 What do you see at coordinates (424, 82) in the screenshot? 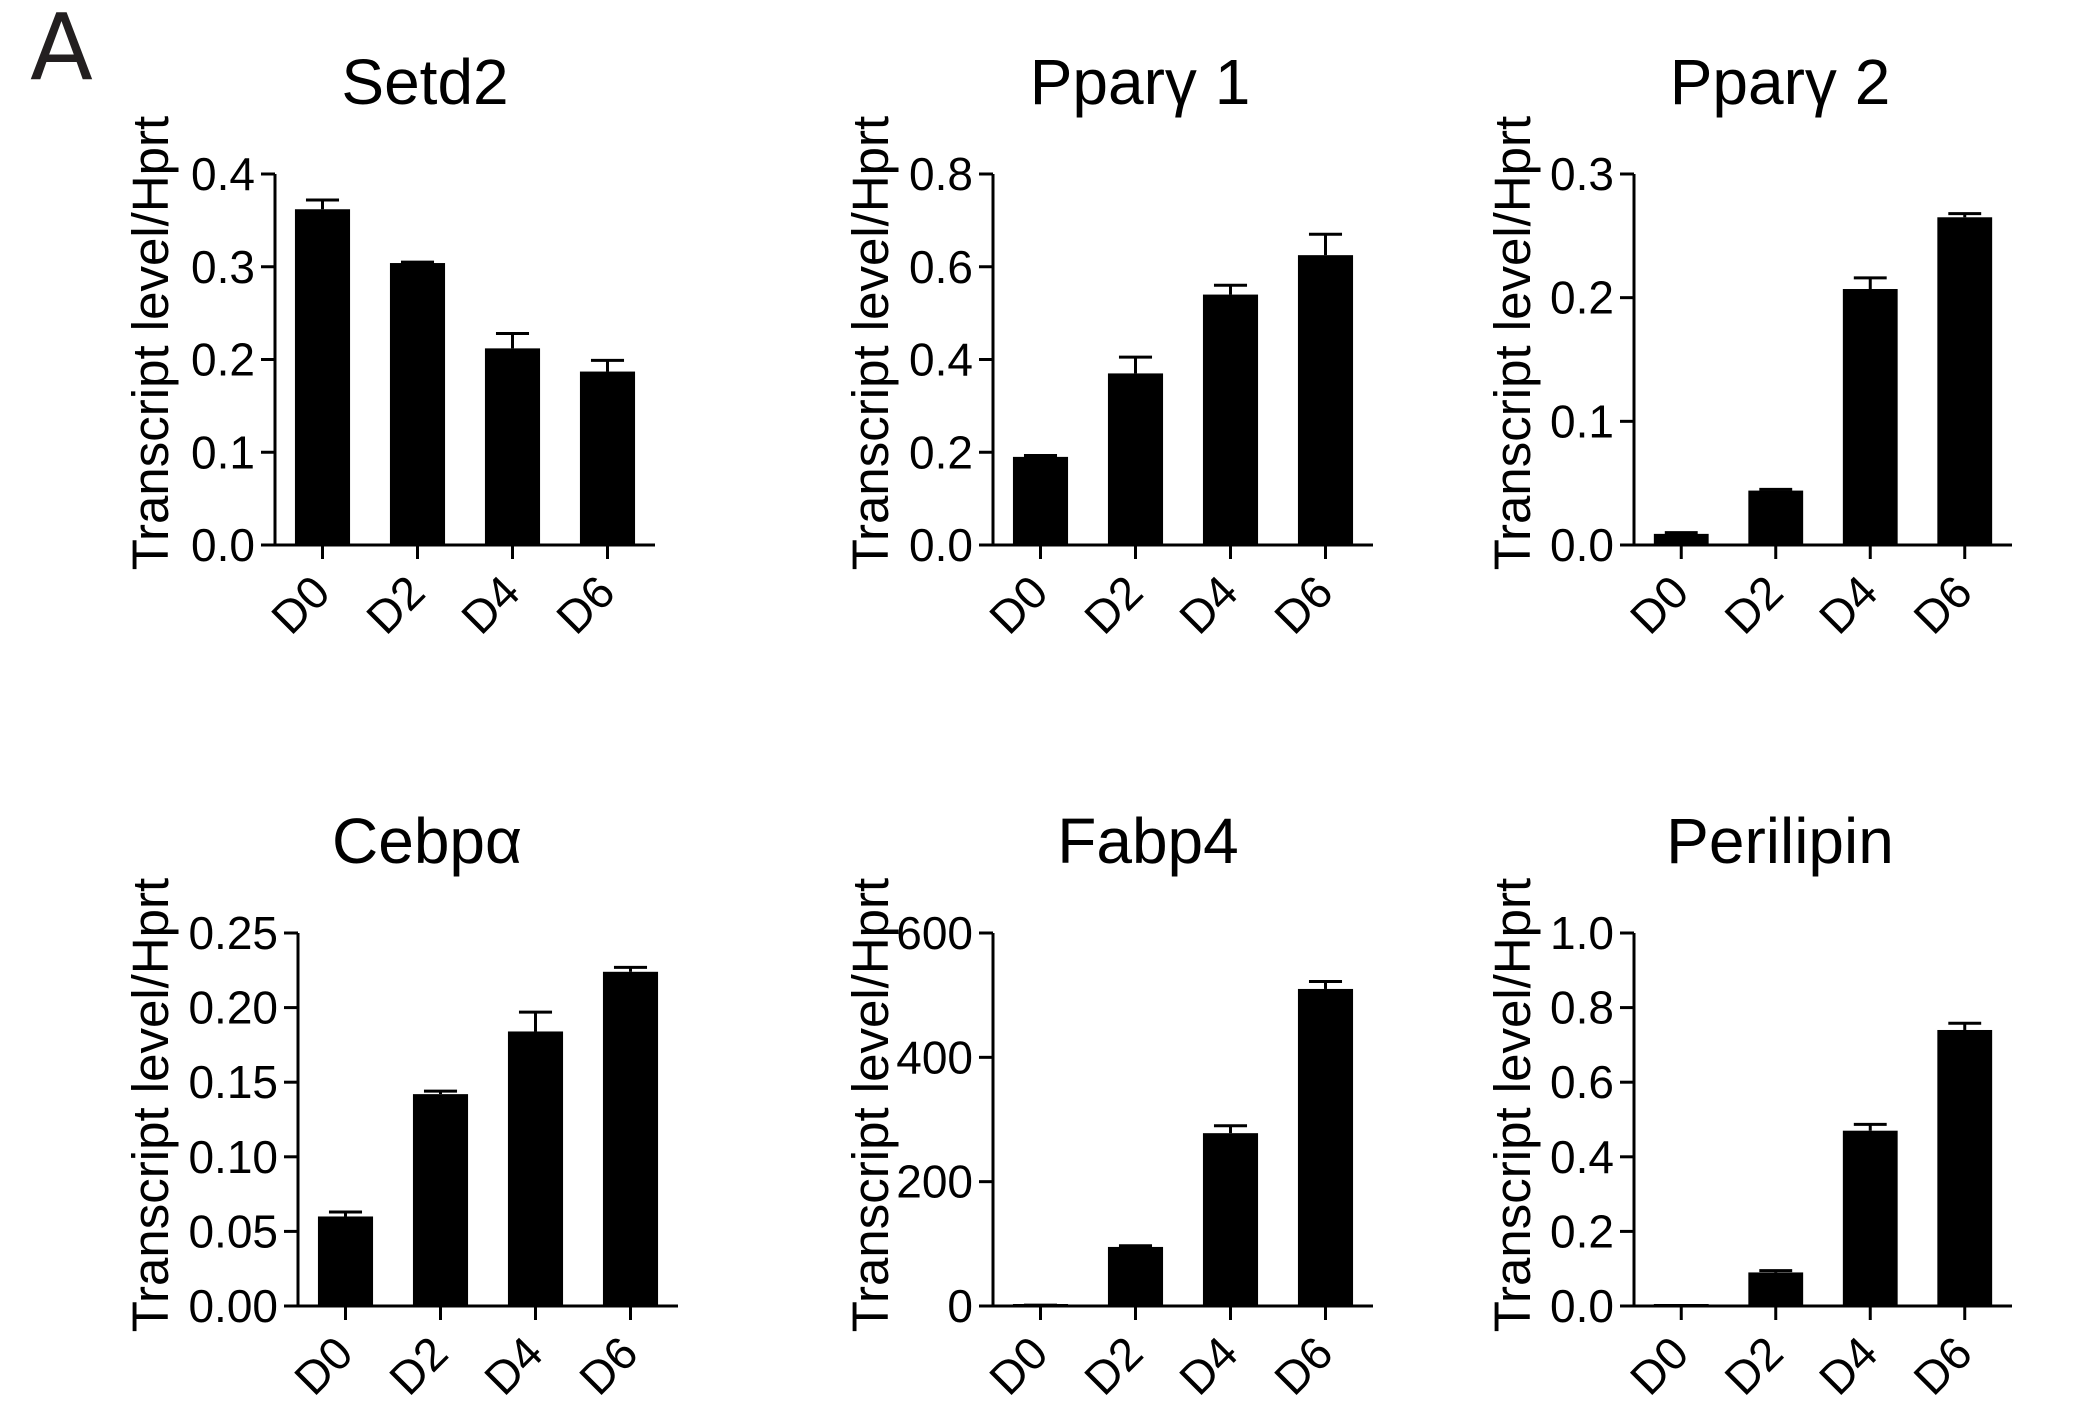
I see `chart-title: Setd2` at bounding box center [424, 82].